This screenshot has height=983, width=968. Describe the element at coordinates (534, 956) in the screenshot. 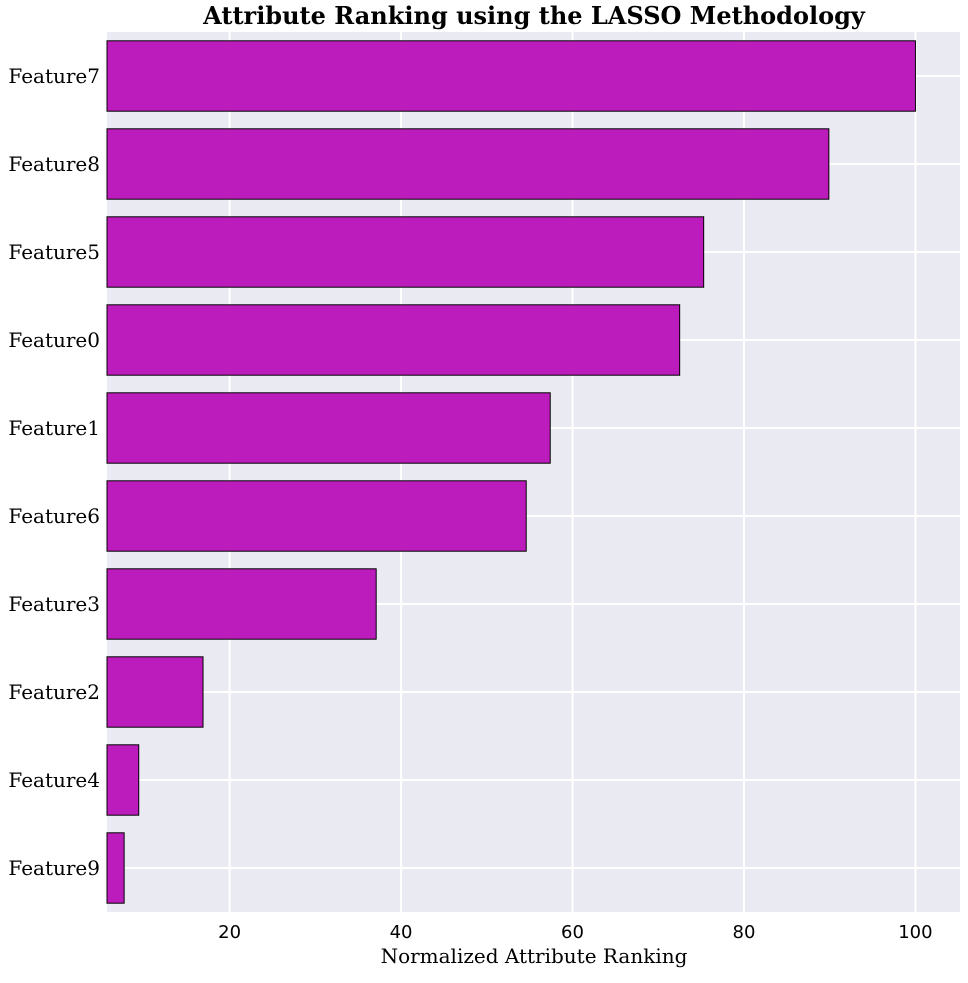

I see `x-axis-label: Normalized Attribute Ranking` at that location.